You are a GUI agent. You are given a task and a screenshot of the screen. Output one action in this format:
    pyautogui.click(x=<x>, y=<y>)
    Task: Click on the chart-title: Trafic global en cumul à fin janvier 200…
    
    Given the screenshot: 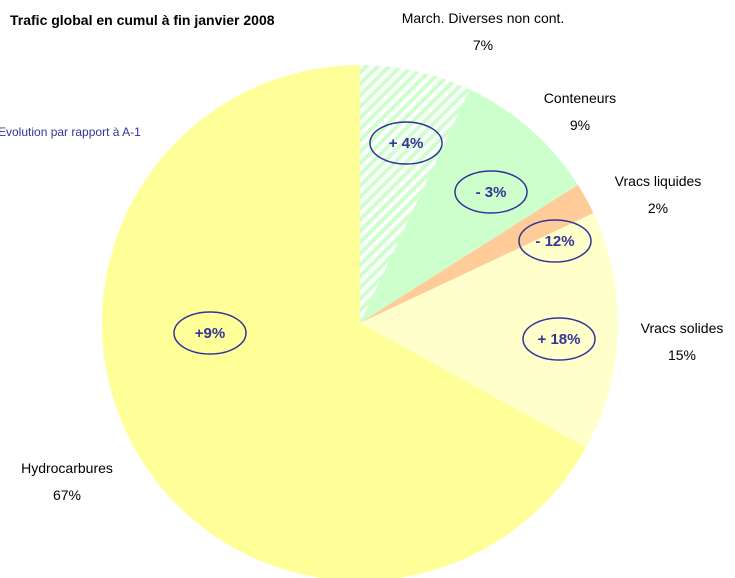 What is the action you would take?
    pyautogui.click(x=142, y=20)
    